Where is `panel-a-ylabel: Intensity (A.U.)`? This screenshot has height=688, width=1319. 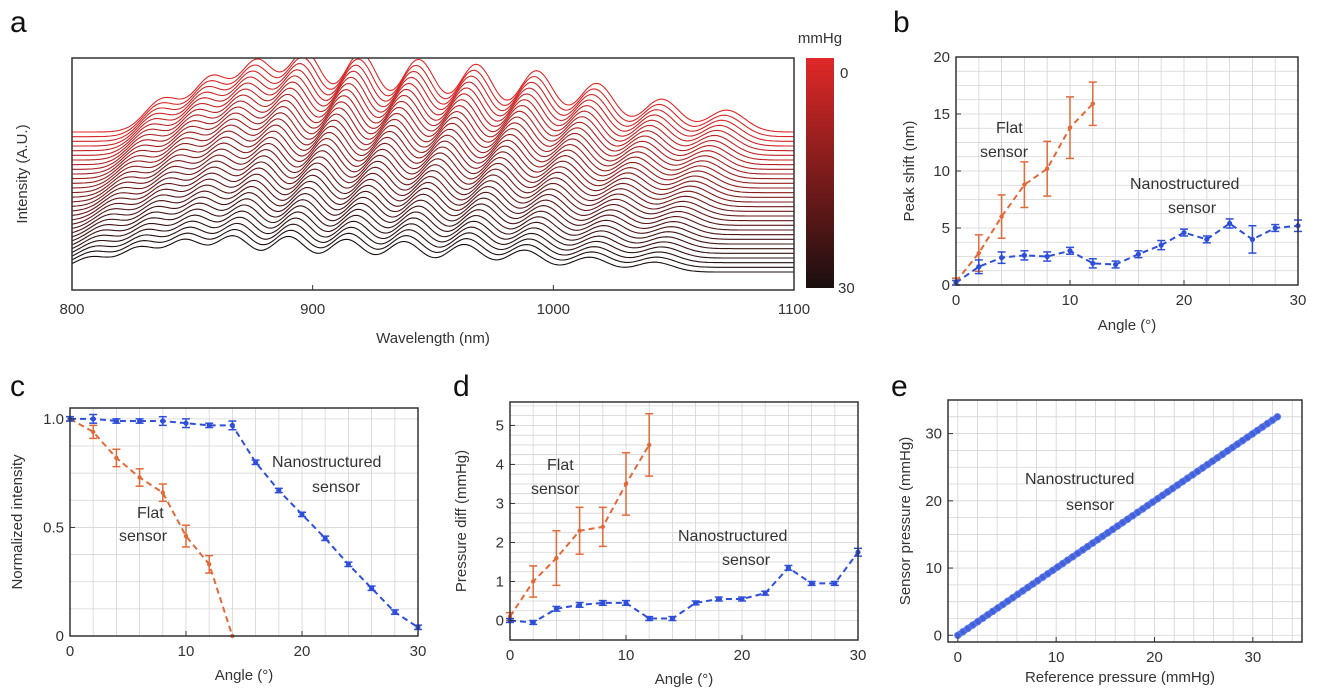
panel-a-ylabel: Intensity (A.U.) is located at coordinates (22, 173).